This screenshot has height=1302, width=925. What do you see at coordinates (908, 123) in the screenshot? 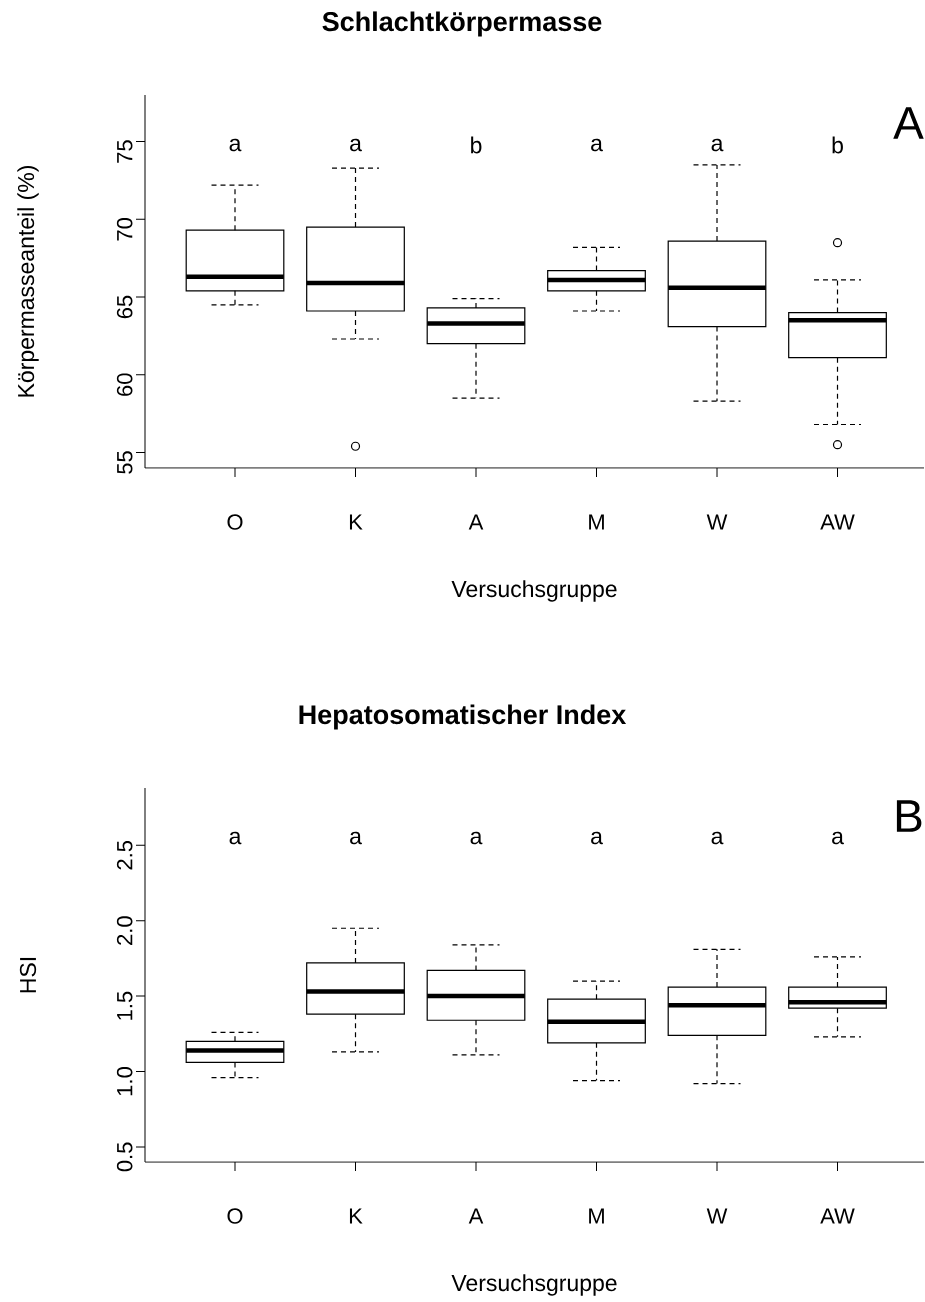
I see `annotation: A` at bounding box center [908, 123].